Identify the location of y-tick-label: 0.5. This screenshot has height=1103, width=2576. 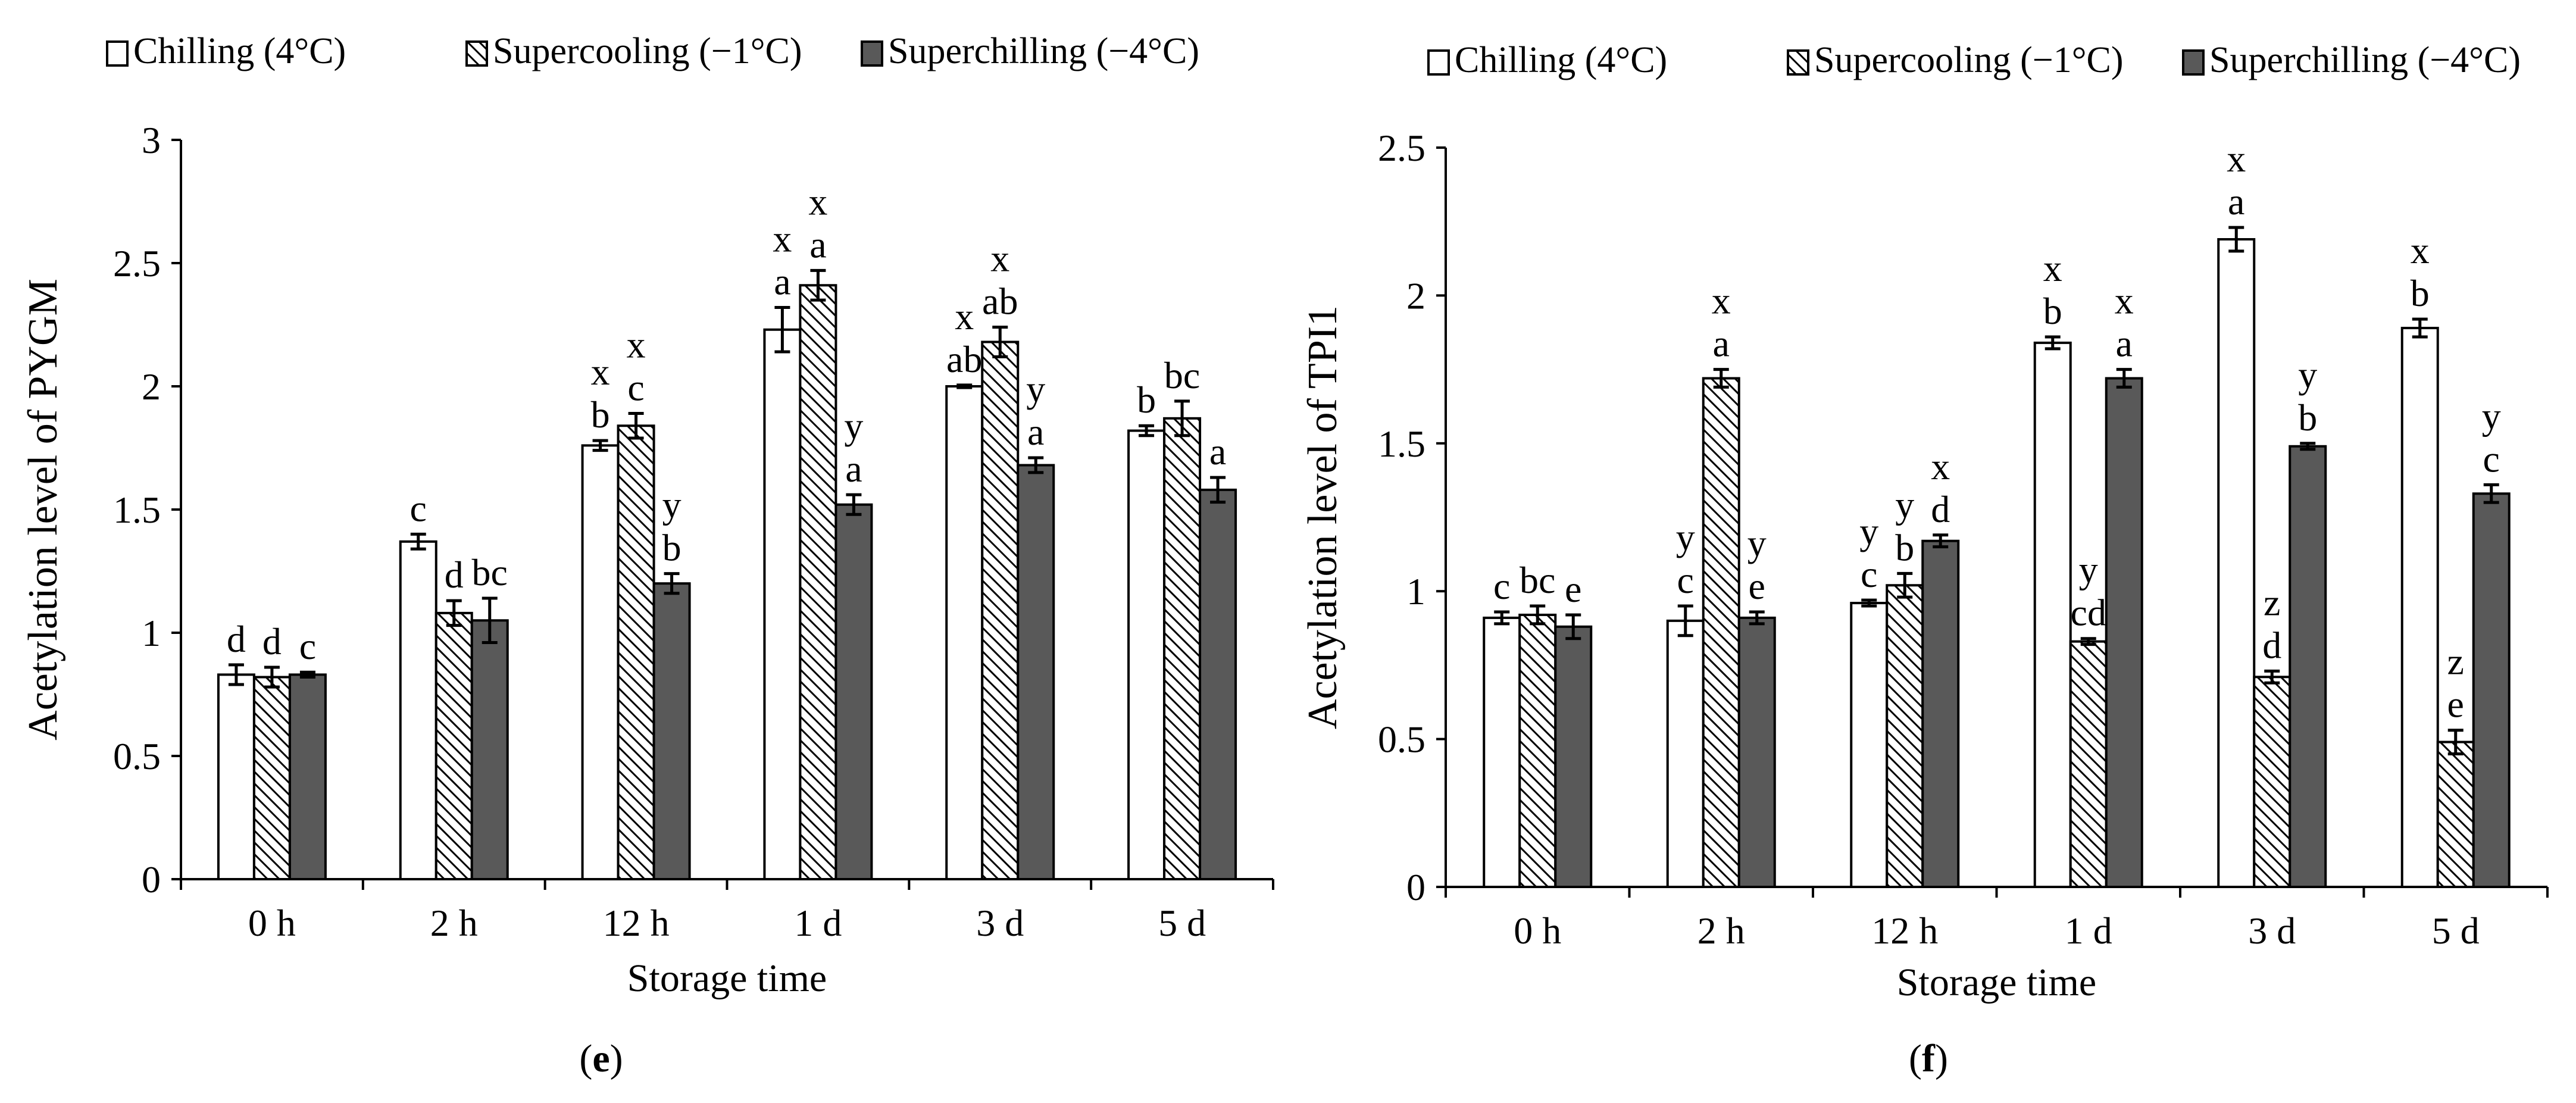
(137, 756).